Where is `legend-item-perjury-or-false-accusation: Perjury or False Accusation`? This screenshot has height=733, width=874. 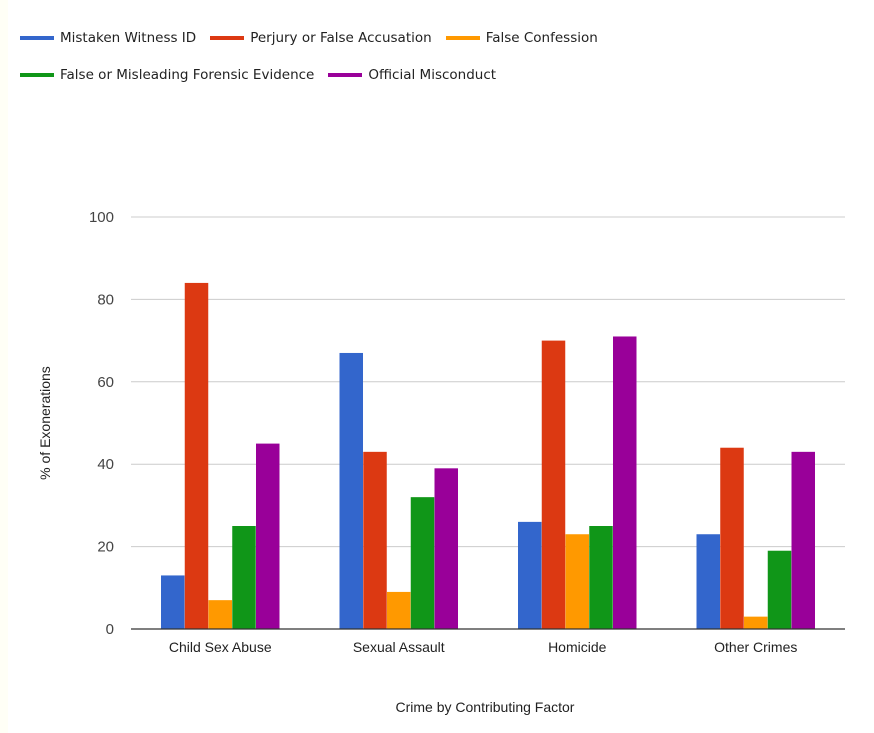 legend-item-perjury-or-false-accusation: Perjury or False Accusation is located at coordinates (321, 38).